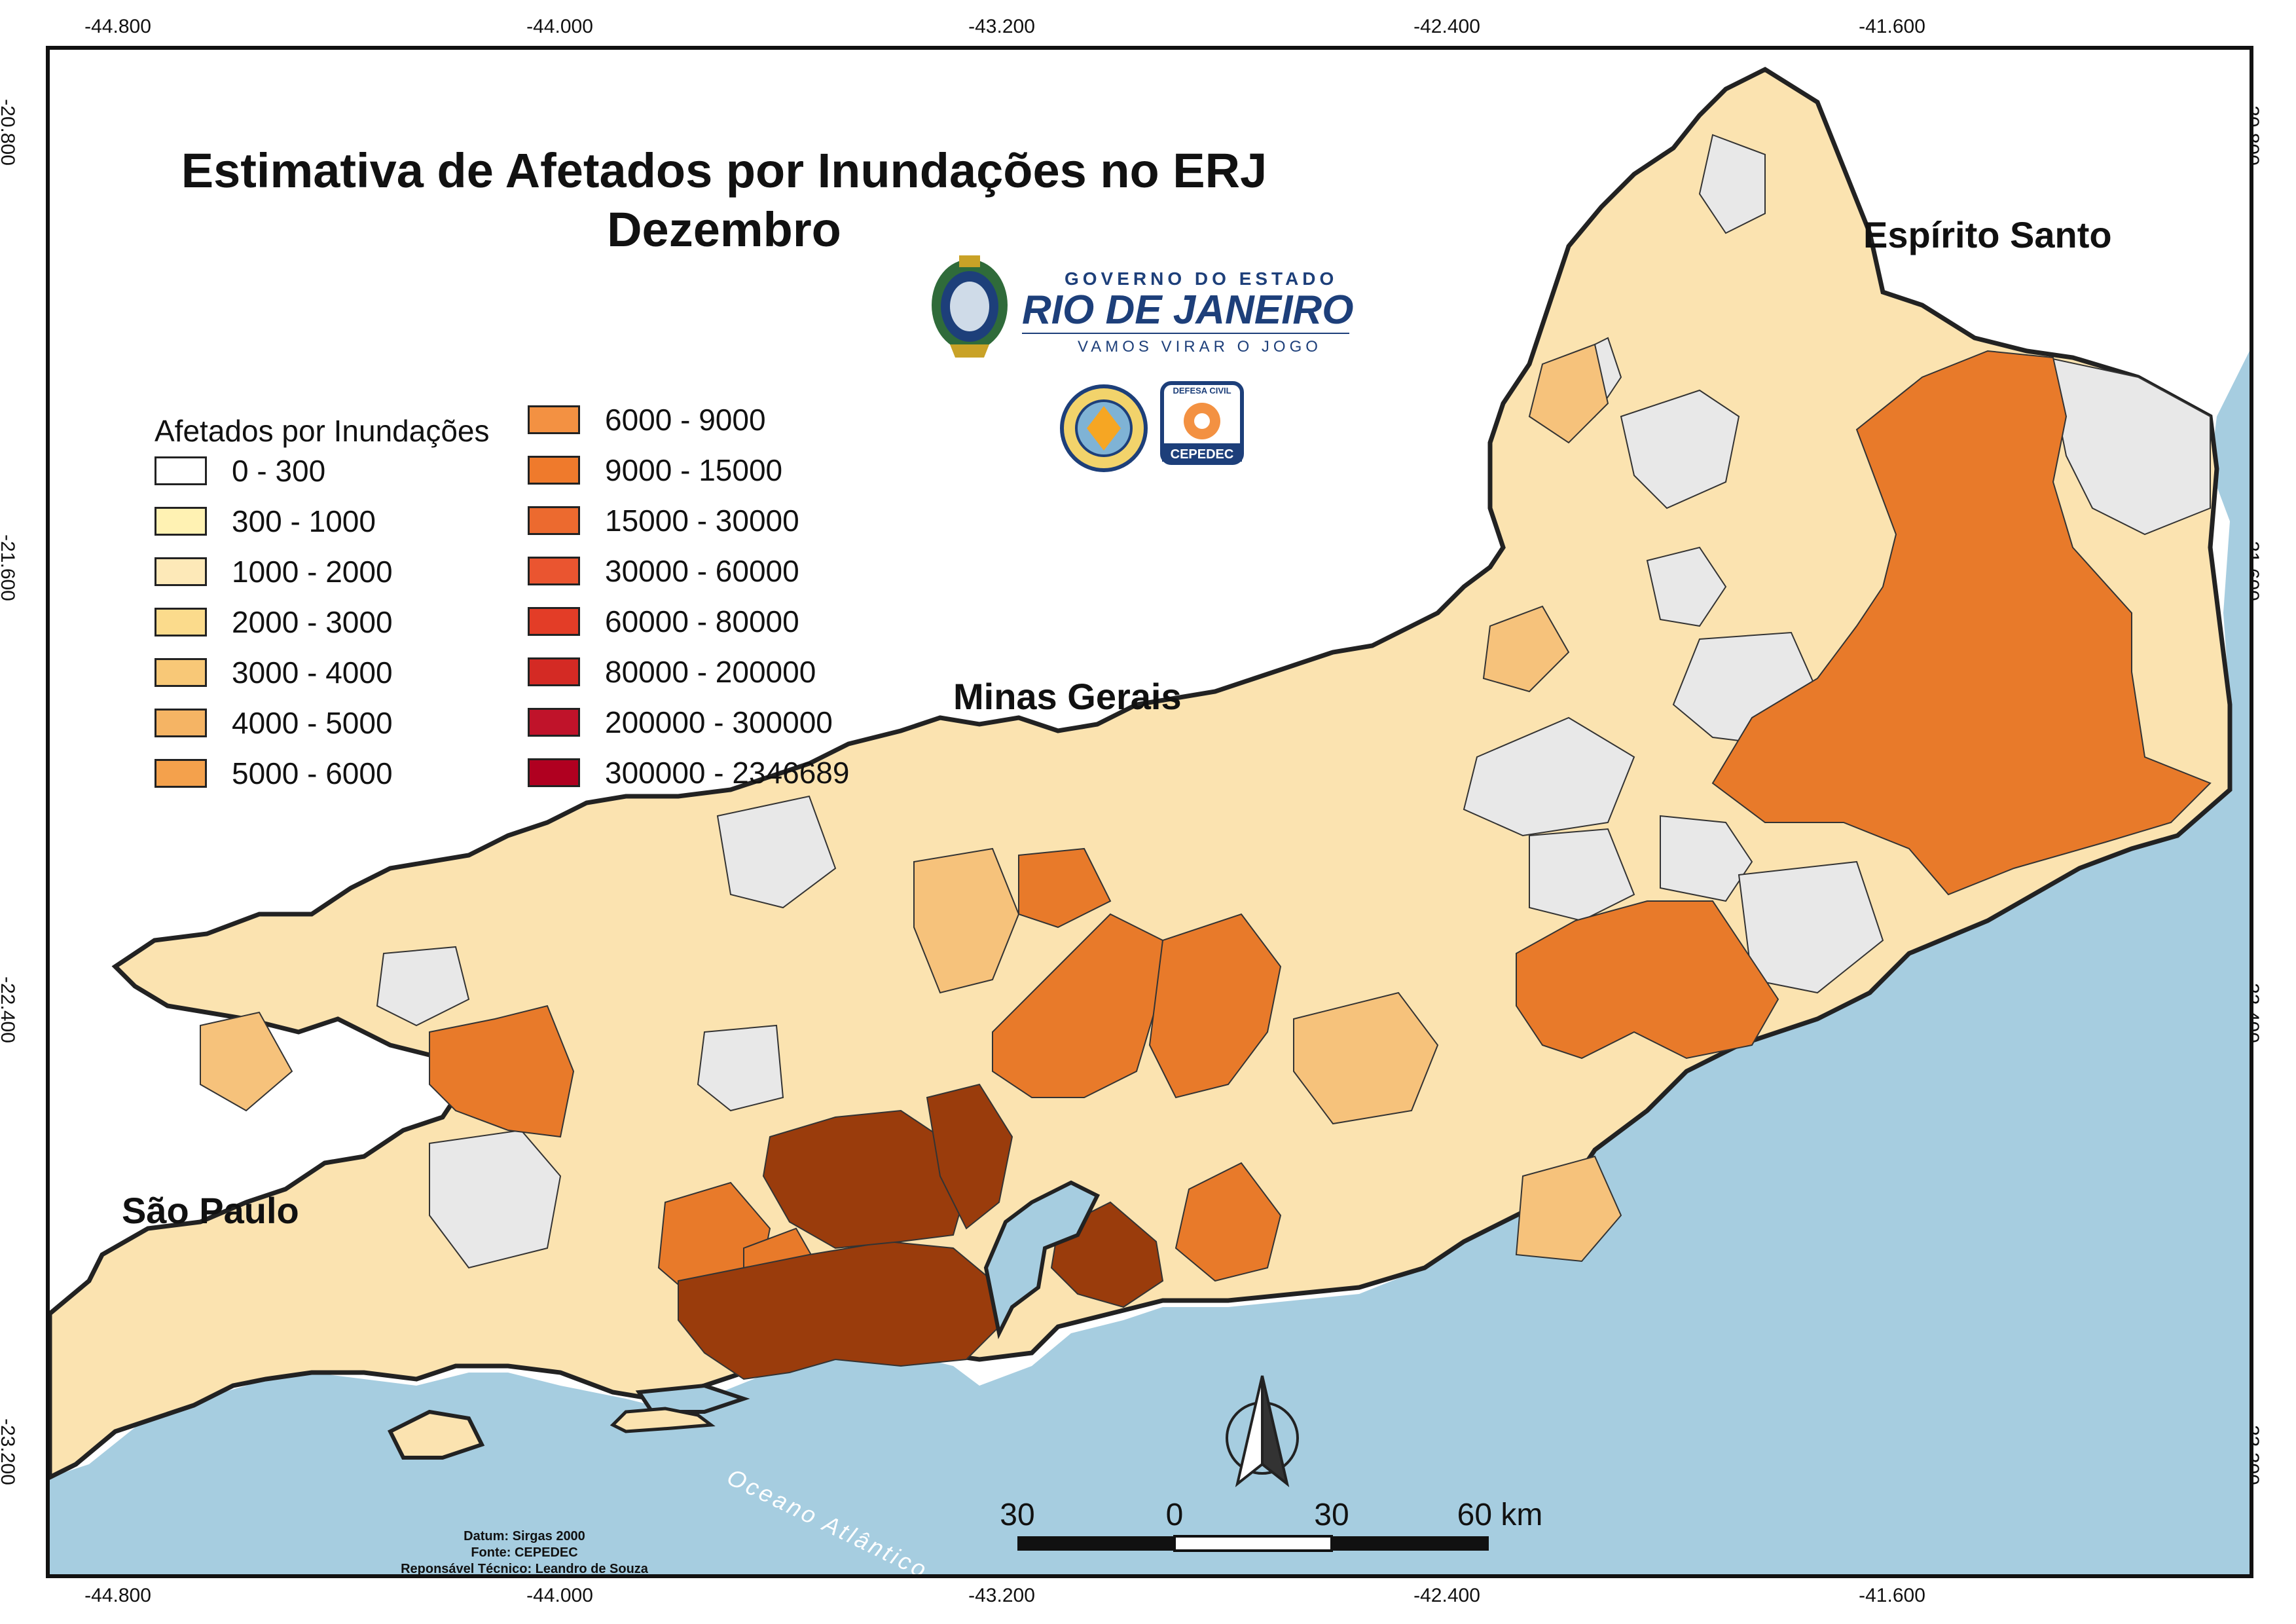 This screenshot has height=1624, width=2296. What do you see at coordinates (710, 672) in the screenshot?
I see `legend-label: 80000 - 200000` at bounding box center [710, 672].